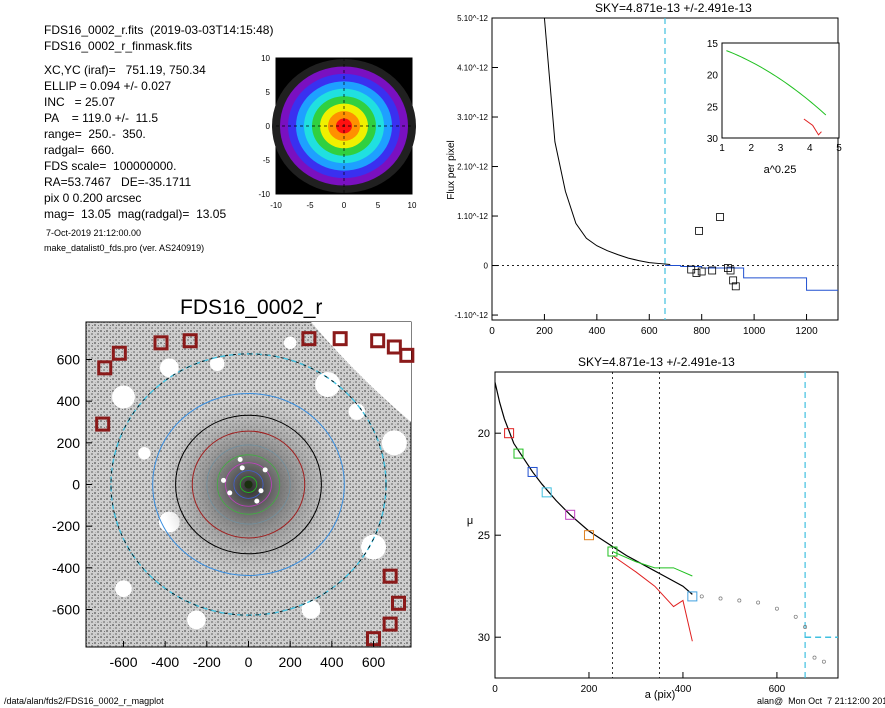 The width and height of the screenshot is (885, 708). I want to click on param-line: range= 250.- 350., so click(95, 134).